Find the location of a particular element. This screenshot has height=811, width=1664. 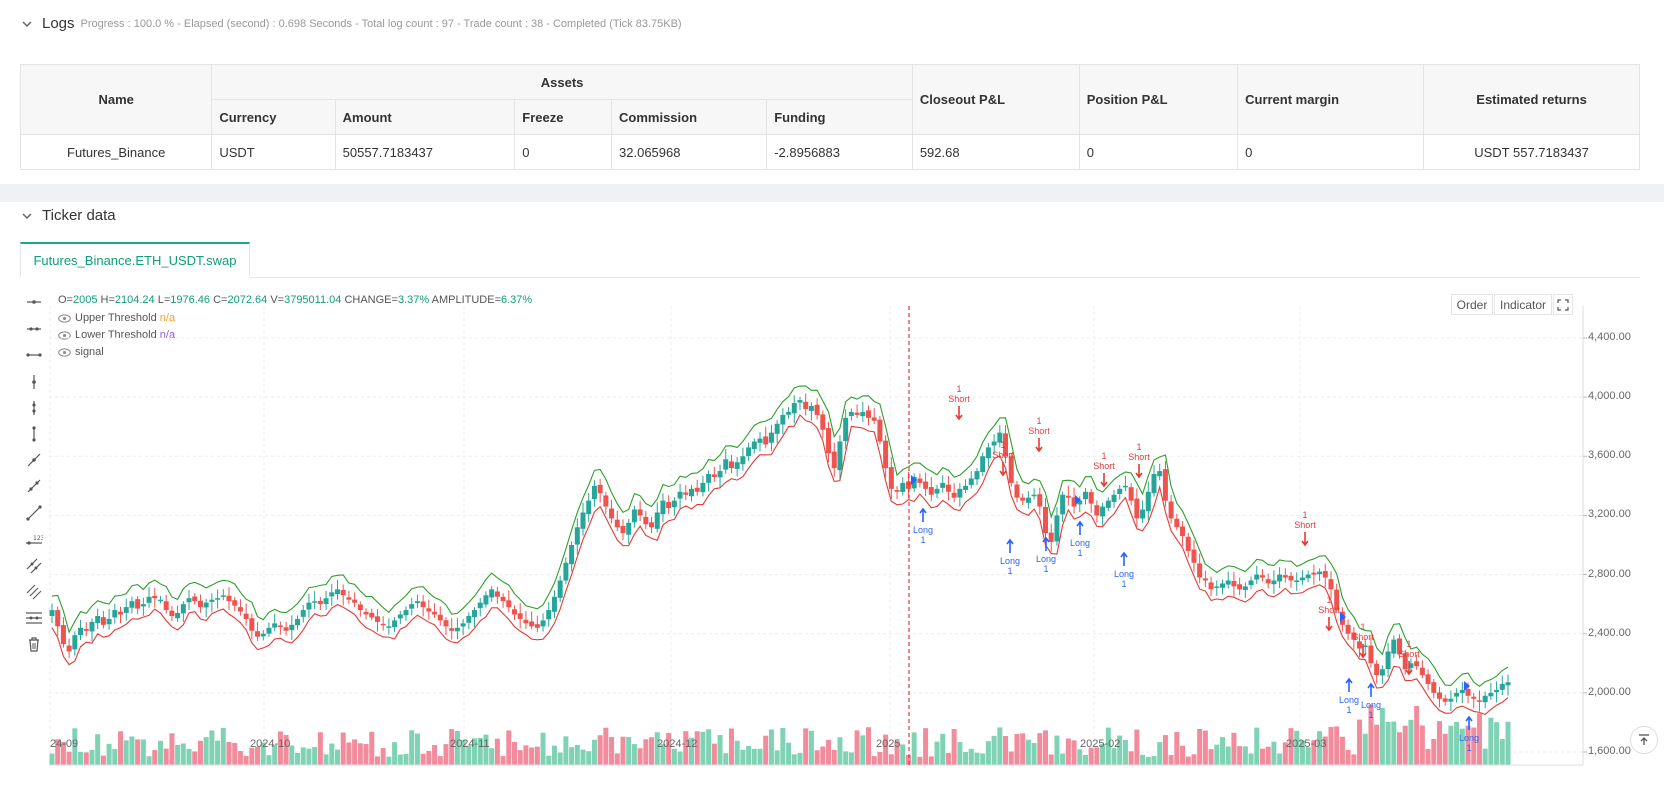

ohlc-volume: 3795011.04 is located at coordinates (313, 300).